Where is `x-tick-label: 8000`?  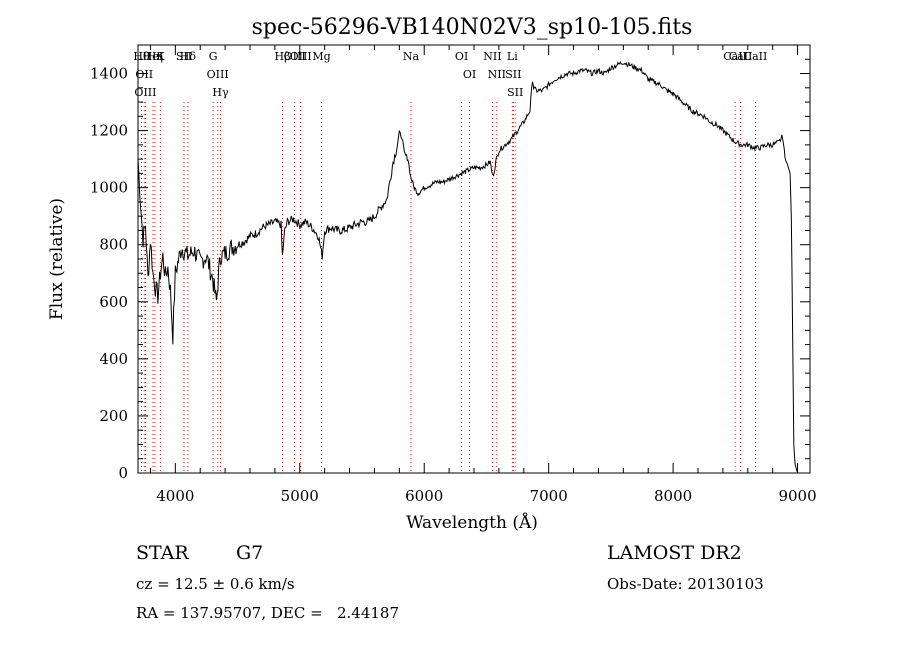
x-tick-label: 8000 is located at coordinates (673, 496).